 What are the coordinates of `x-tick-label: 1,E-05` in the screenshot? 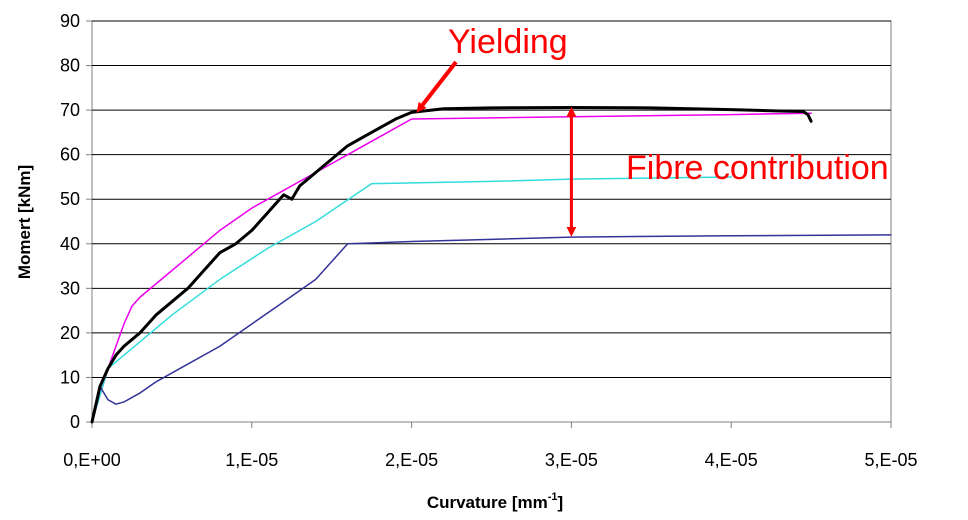 It's located at (251, 460).